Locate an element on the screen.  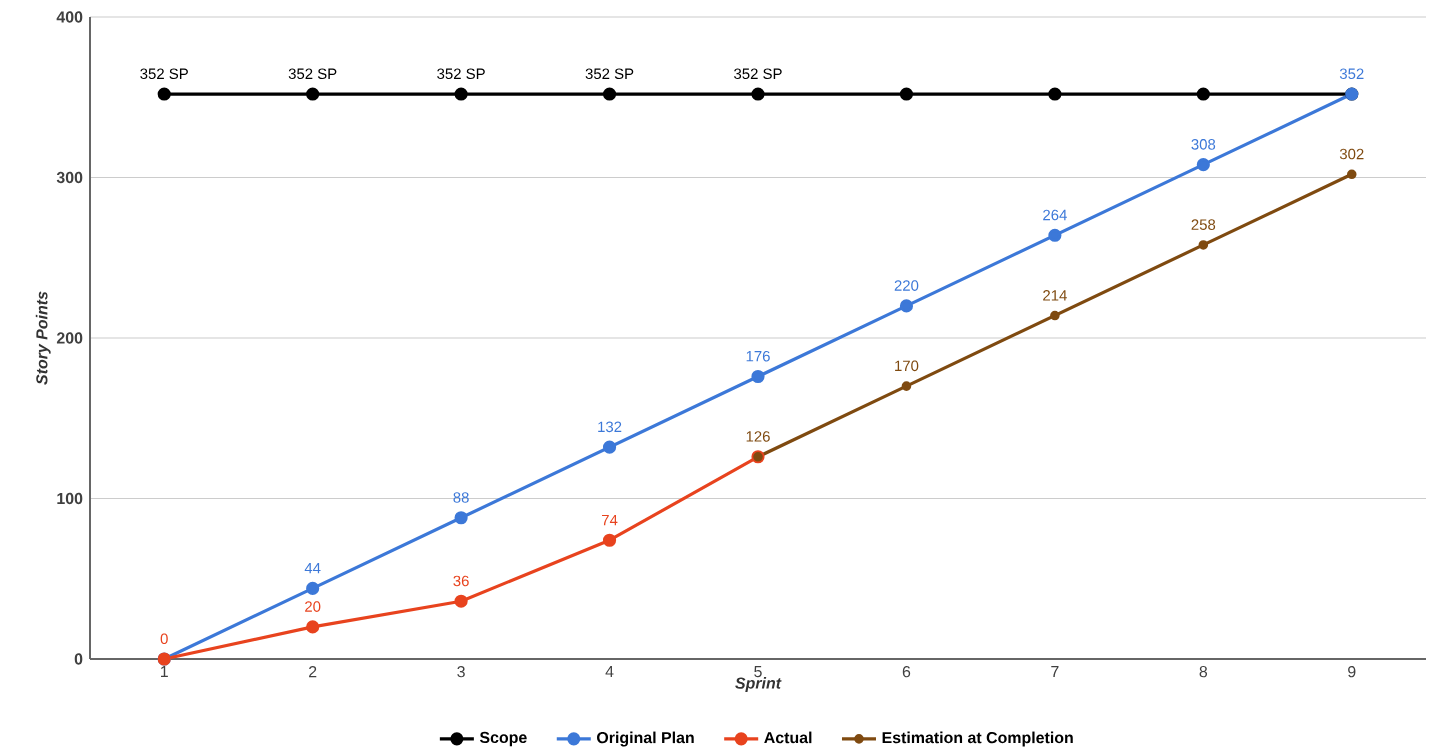
data-label: 44 is located at coordinates (312, 568).